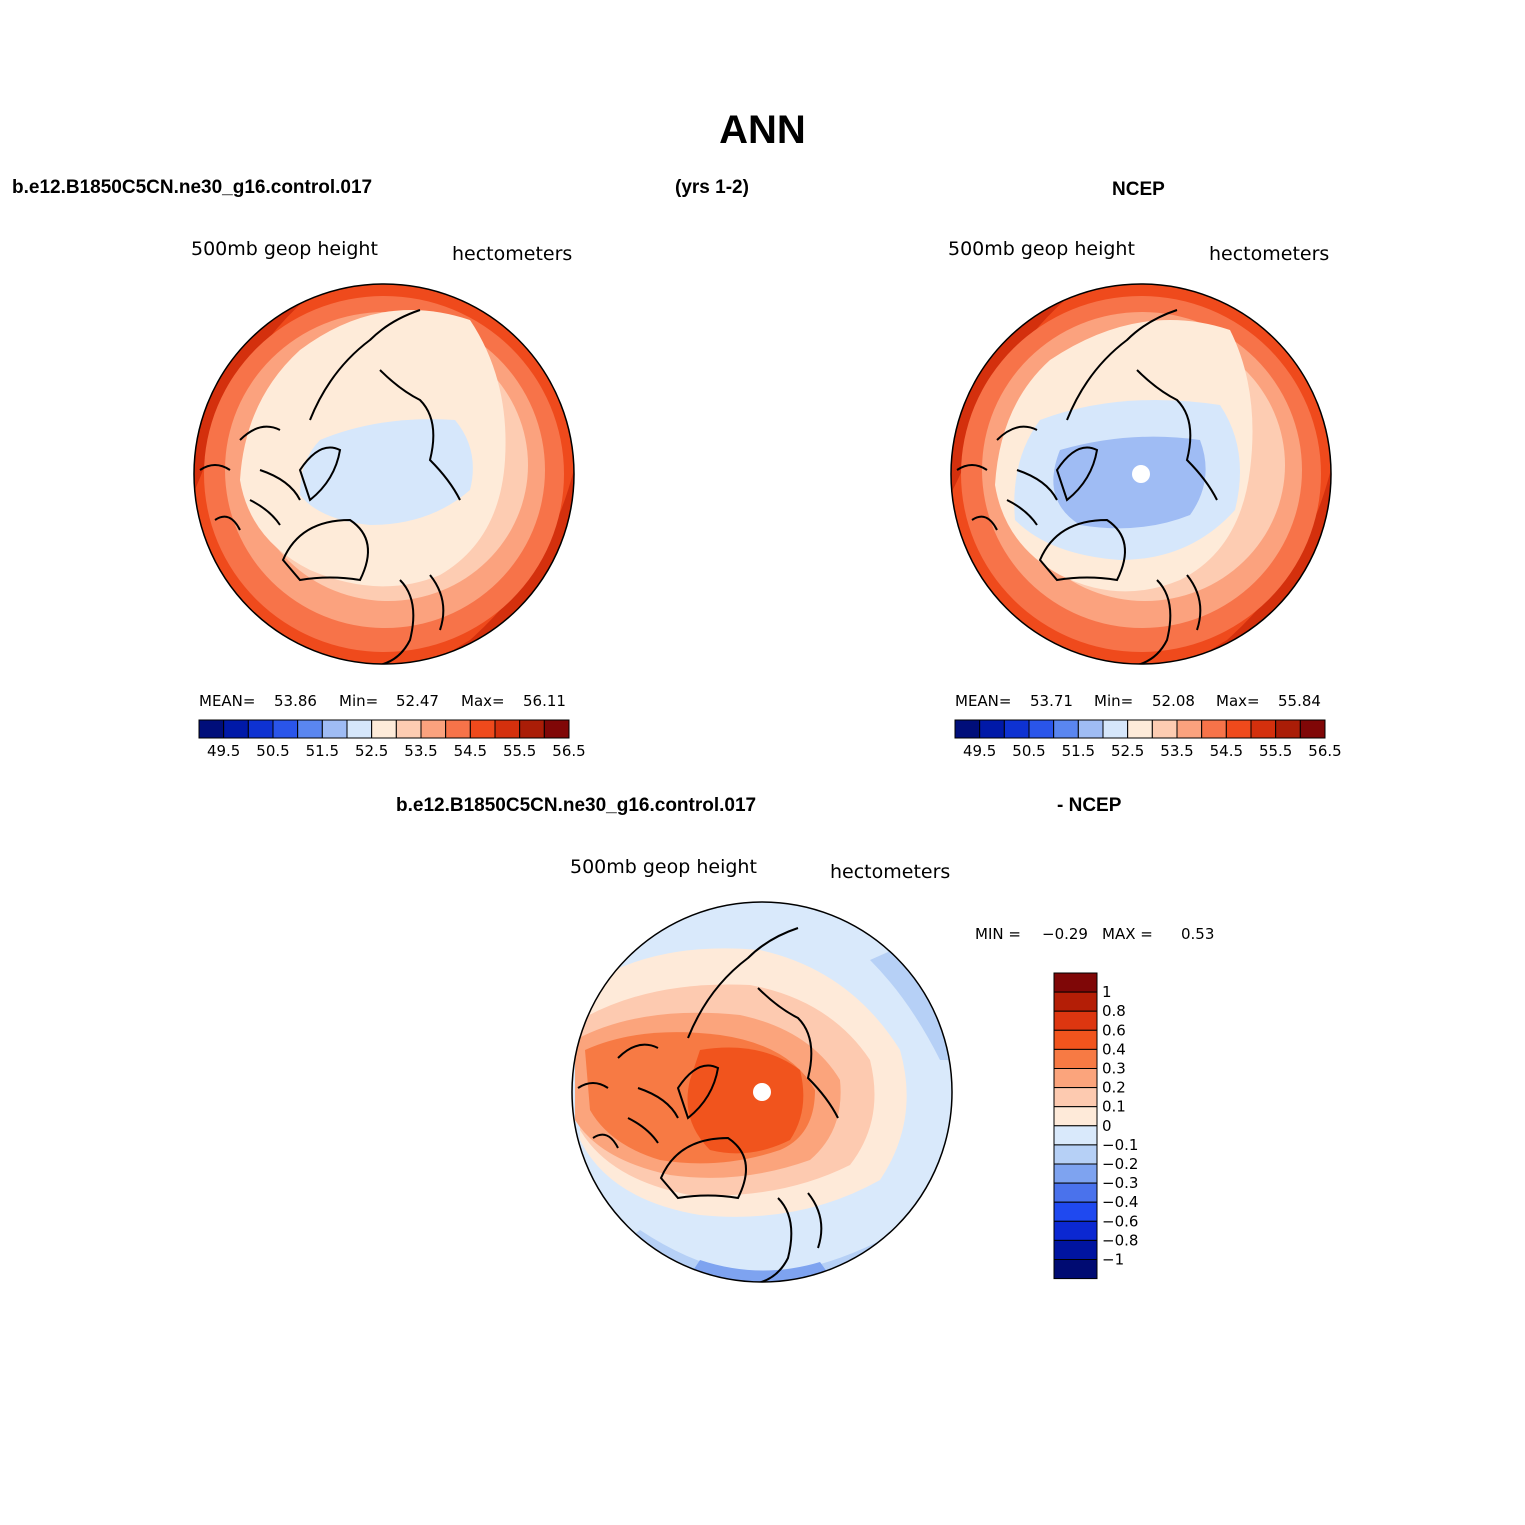 The width and height of the screenshot is (1525, 1525). What do you see at coordinates (1173, 701) in the screenshot?
I see `ncep-min-value: 52.08` at bounding box center [1173, 701].